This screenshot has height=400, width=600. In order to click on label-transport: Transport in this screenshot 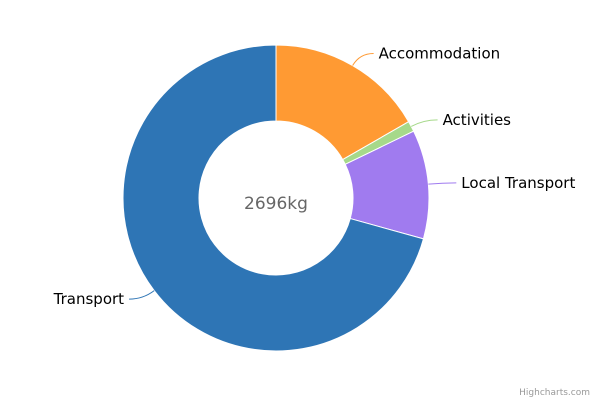, I will do `click(89, 299)`.